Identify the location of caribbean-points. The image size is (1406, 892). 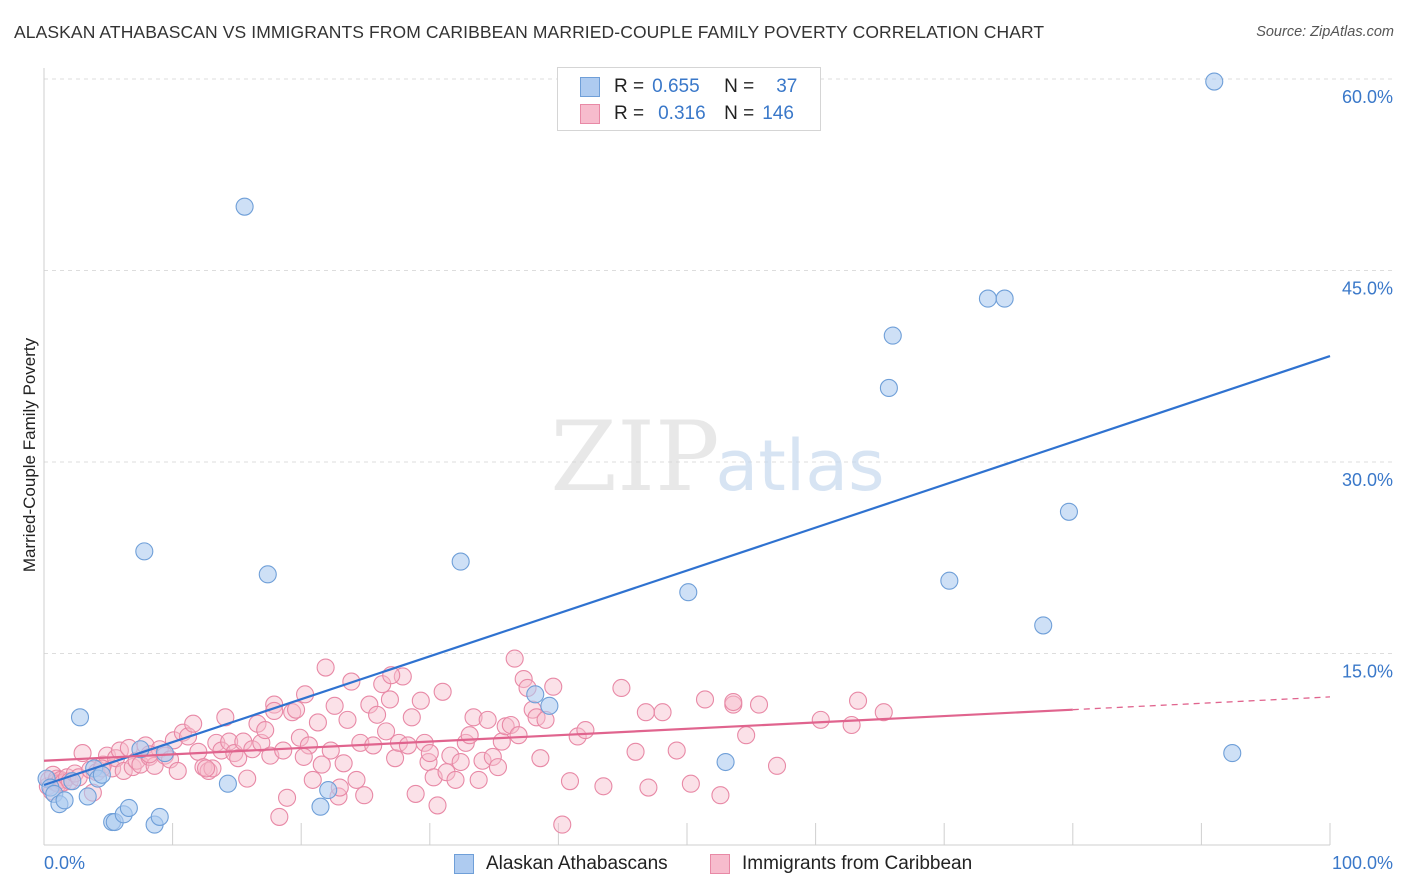
(465, 741).